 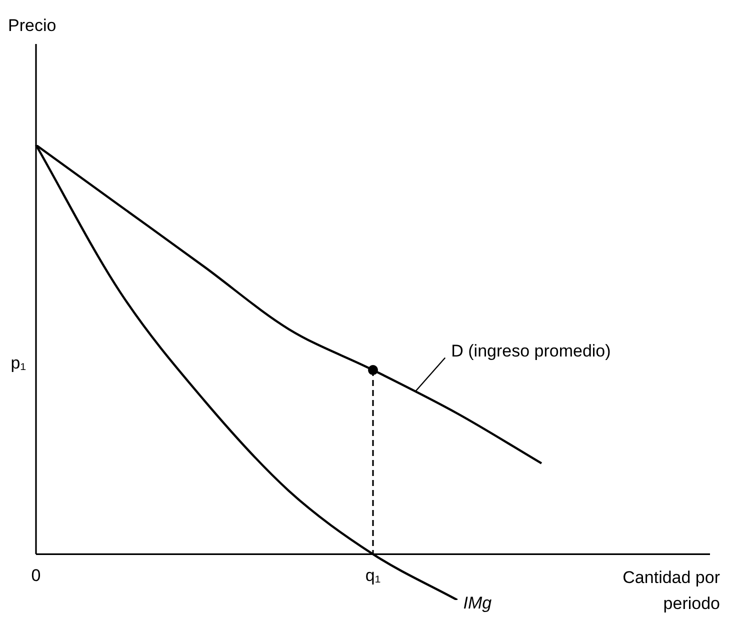 What do you see at coordinates (477, 603) in the screenshot?
I see `series-label: IMg` at bounding box center [477, 603].